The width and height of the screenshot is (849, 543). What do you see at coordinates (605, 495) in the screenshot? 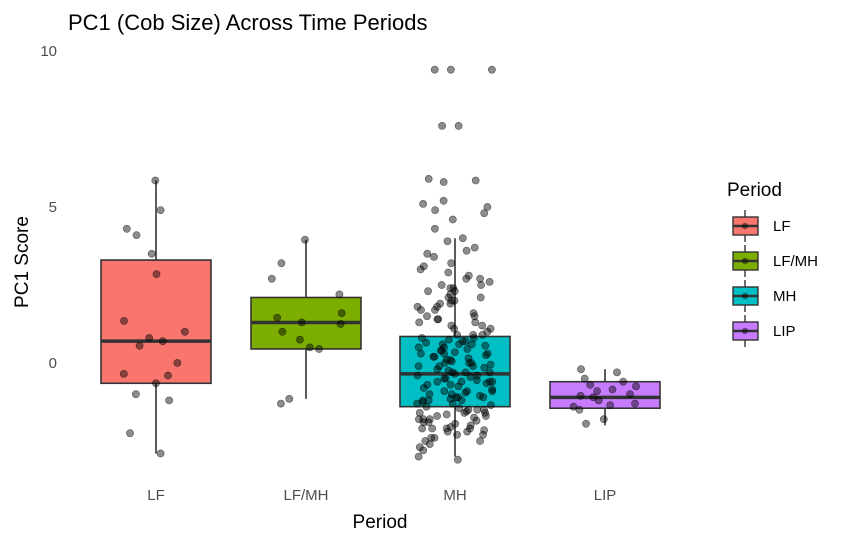
I see `x-tick-label: LIP` at bounding box center [605, 495].